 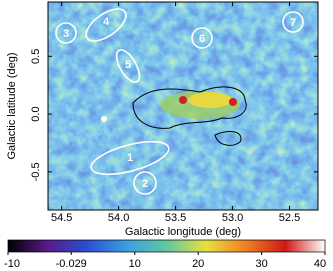 What do you see at coordinates (145, 184) in the screenshot?
I see `region-label: 2` at bounding box center [145, 184].